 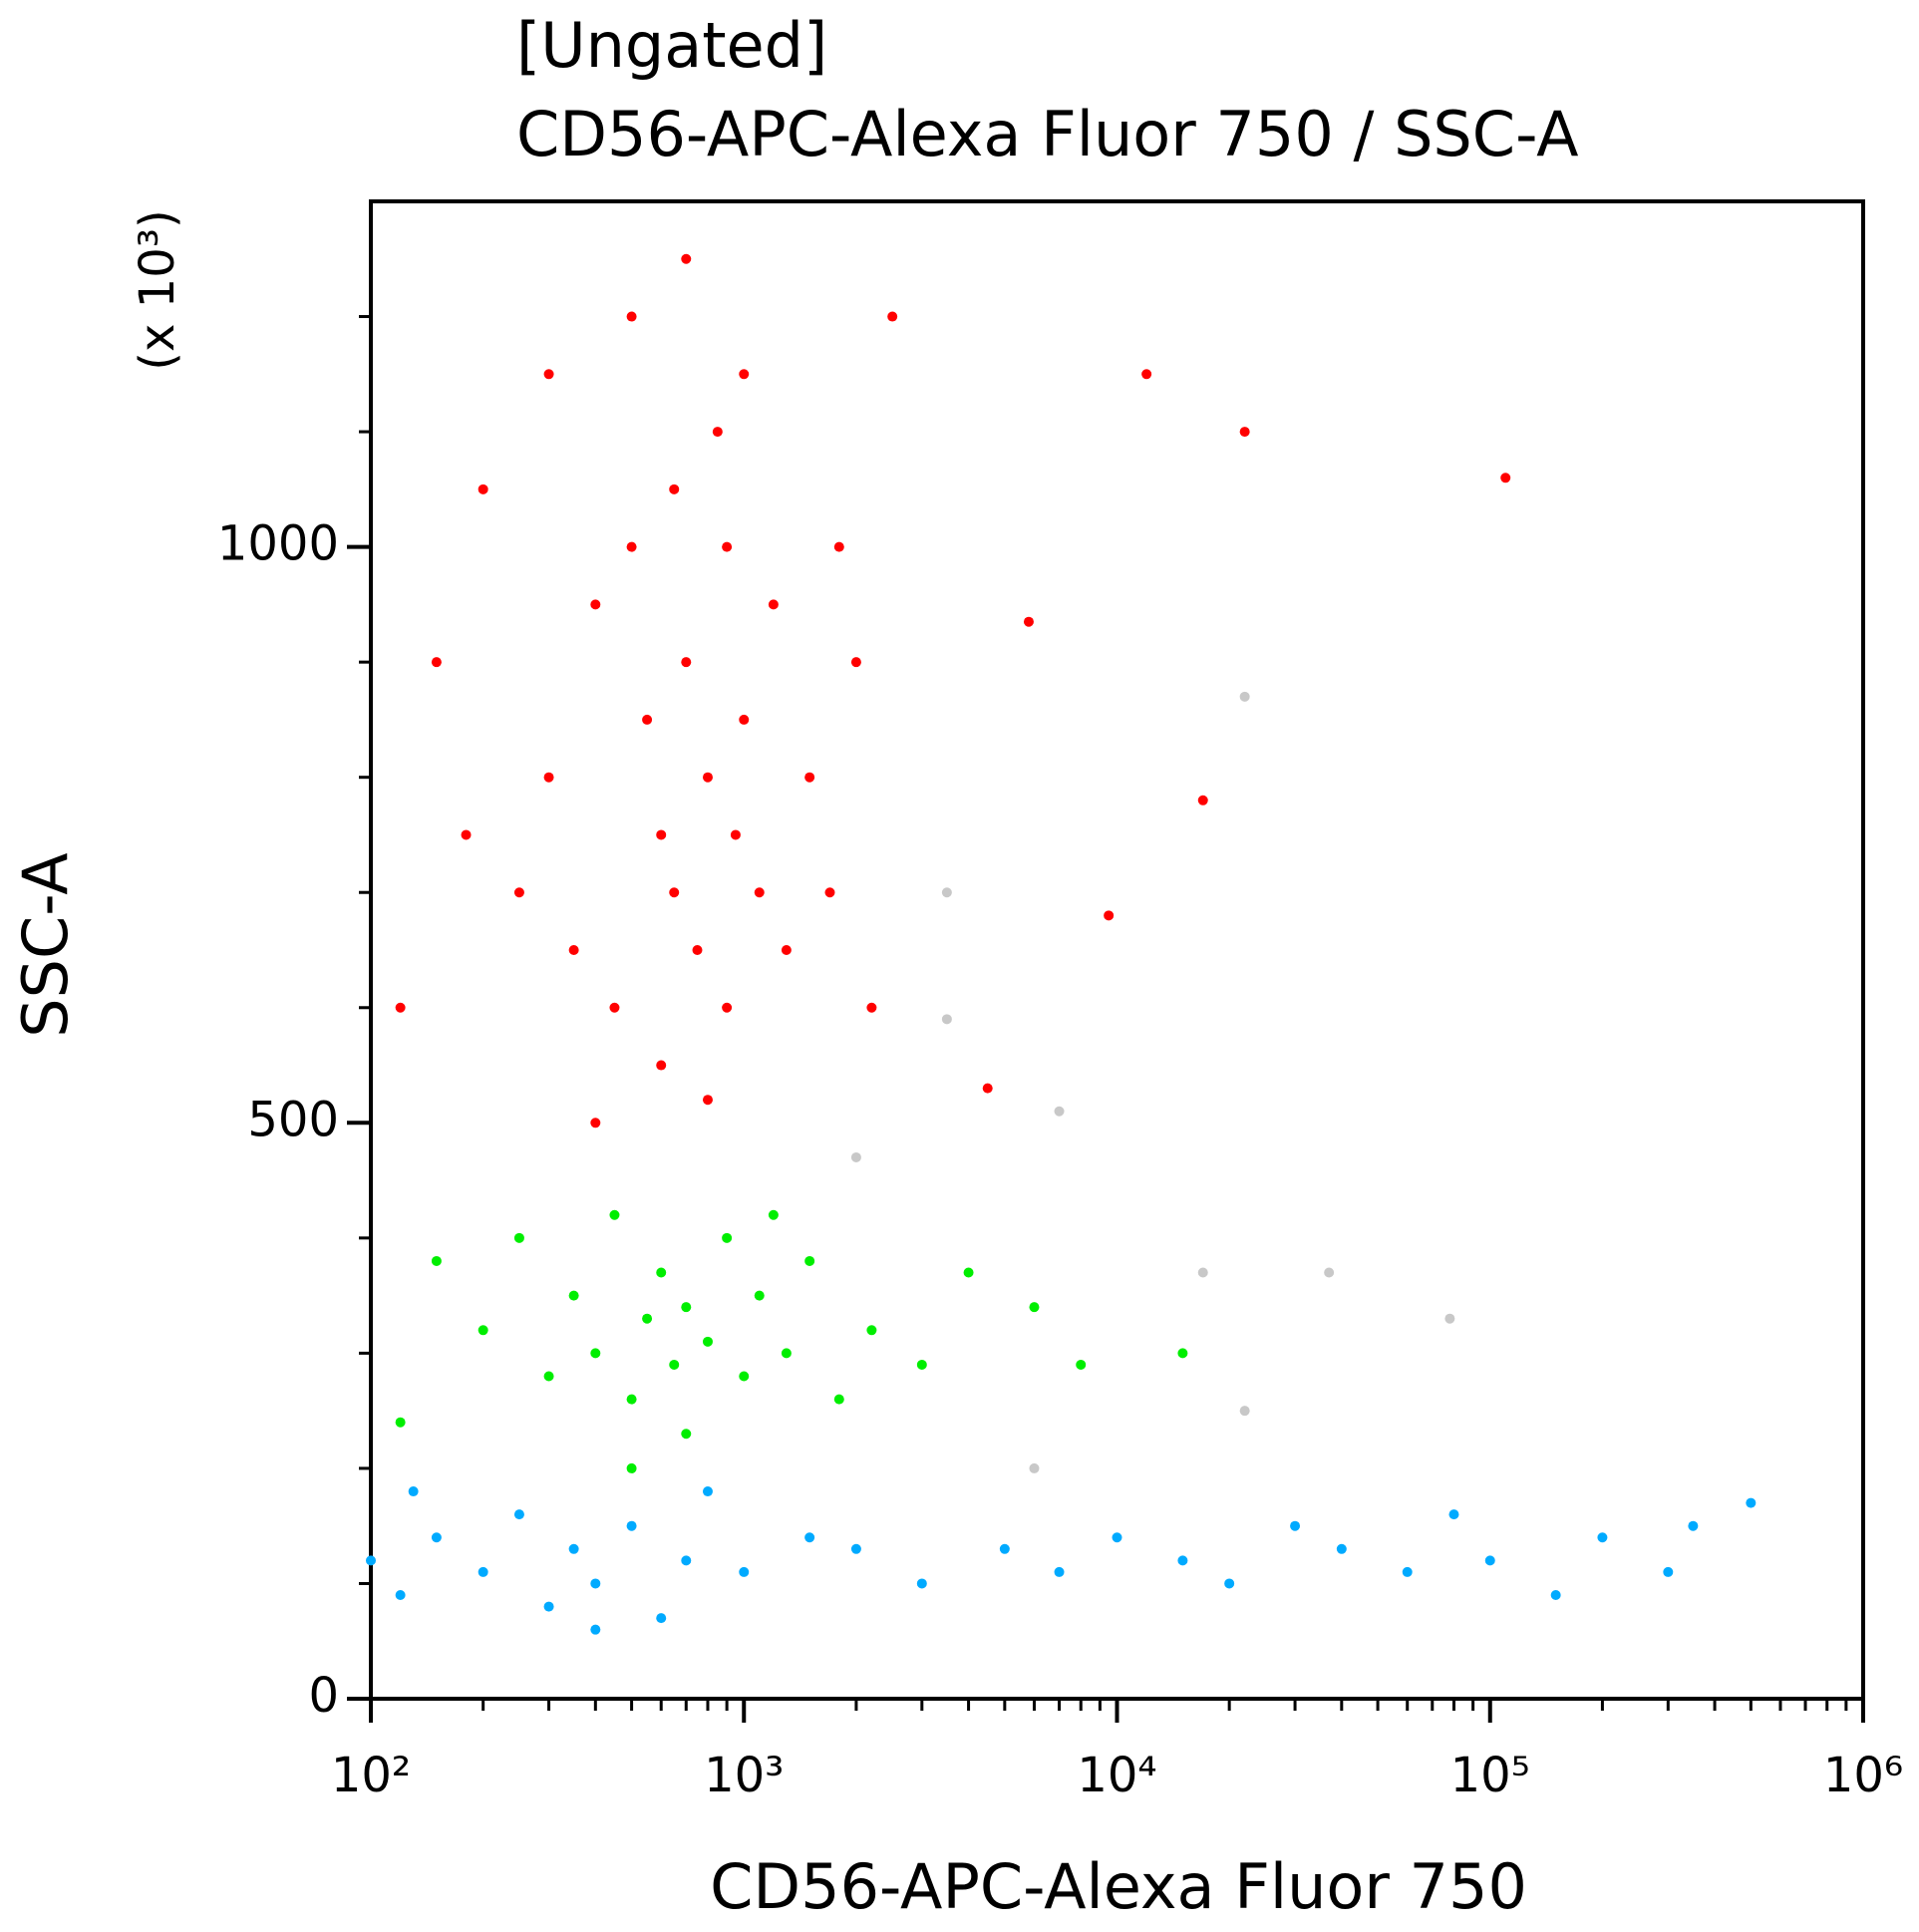 I want to click on y-tick-label: 500, so click(x=293, y=1119).